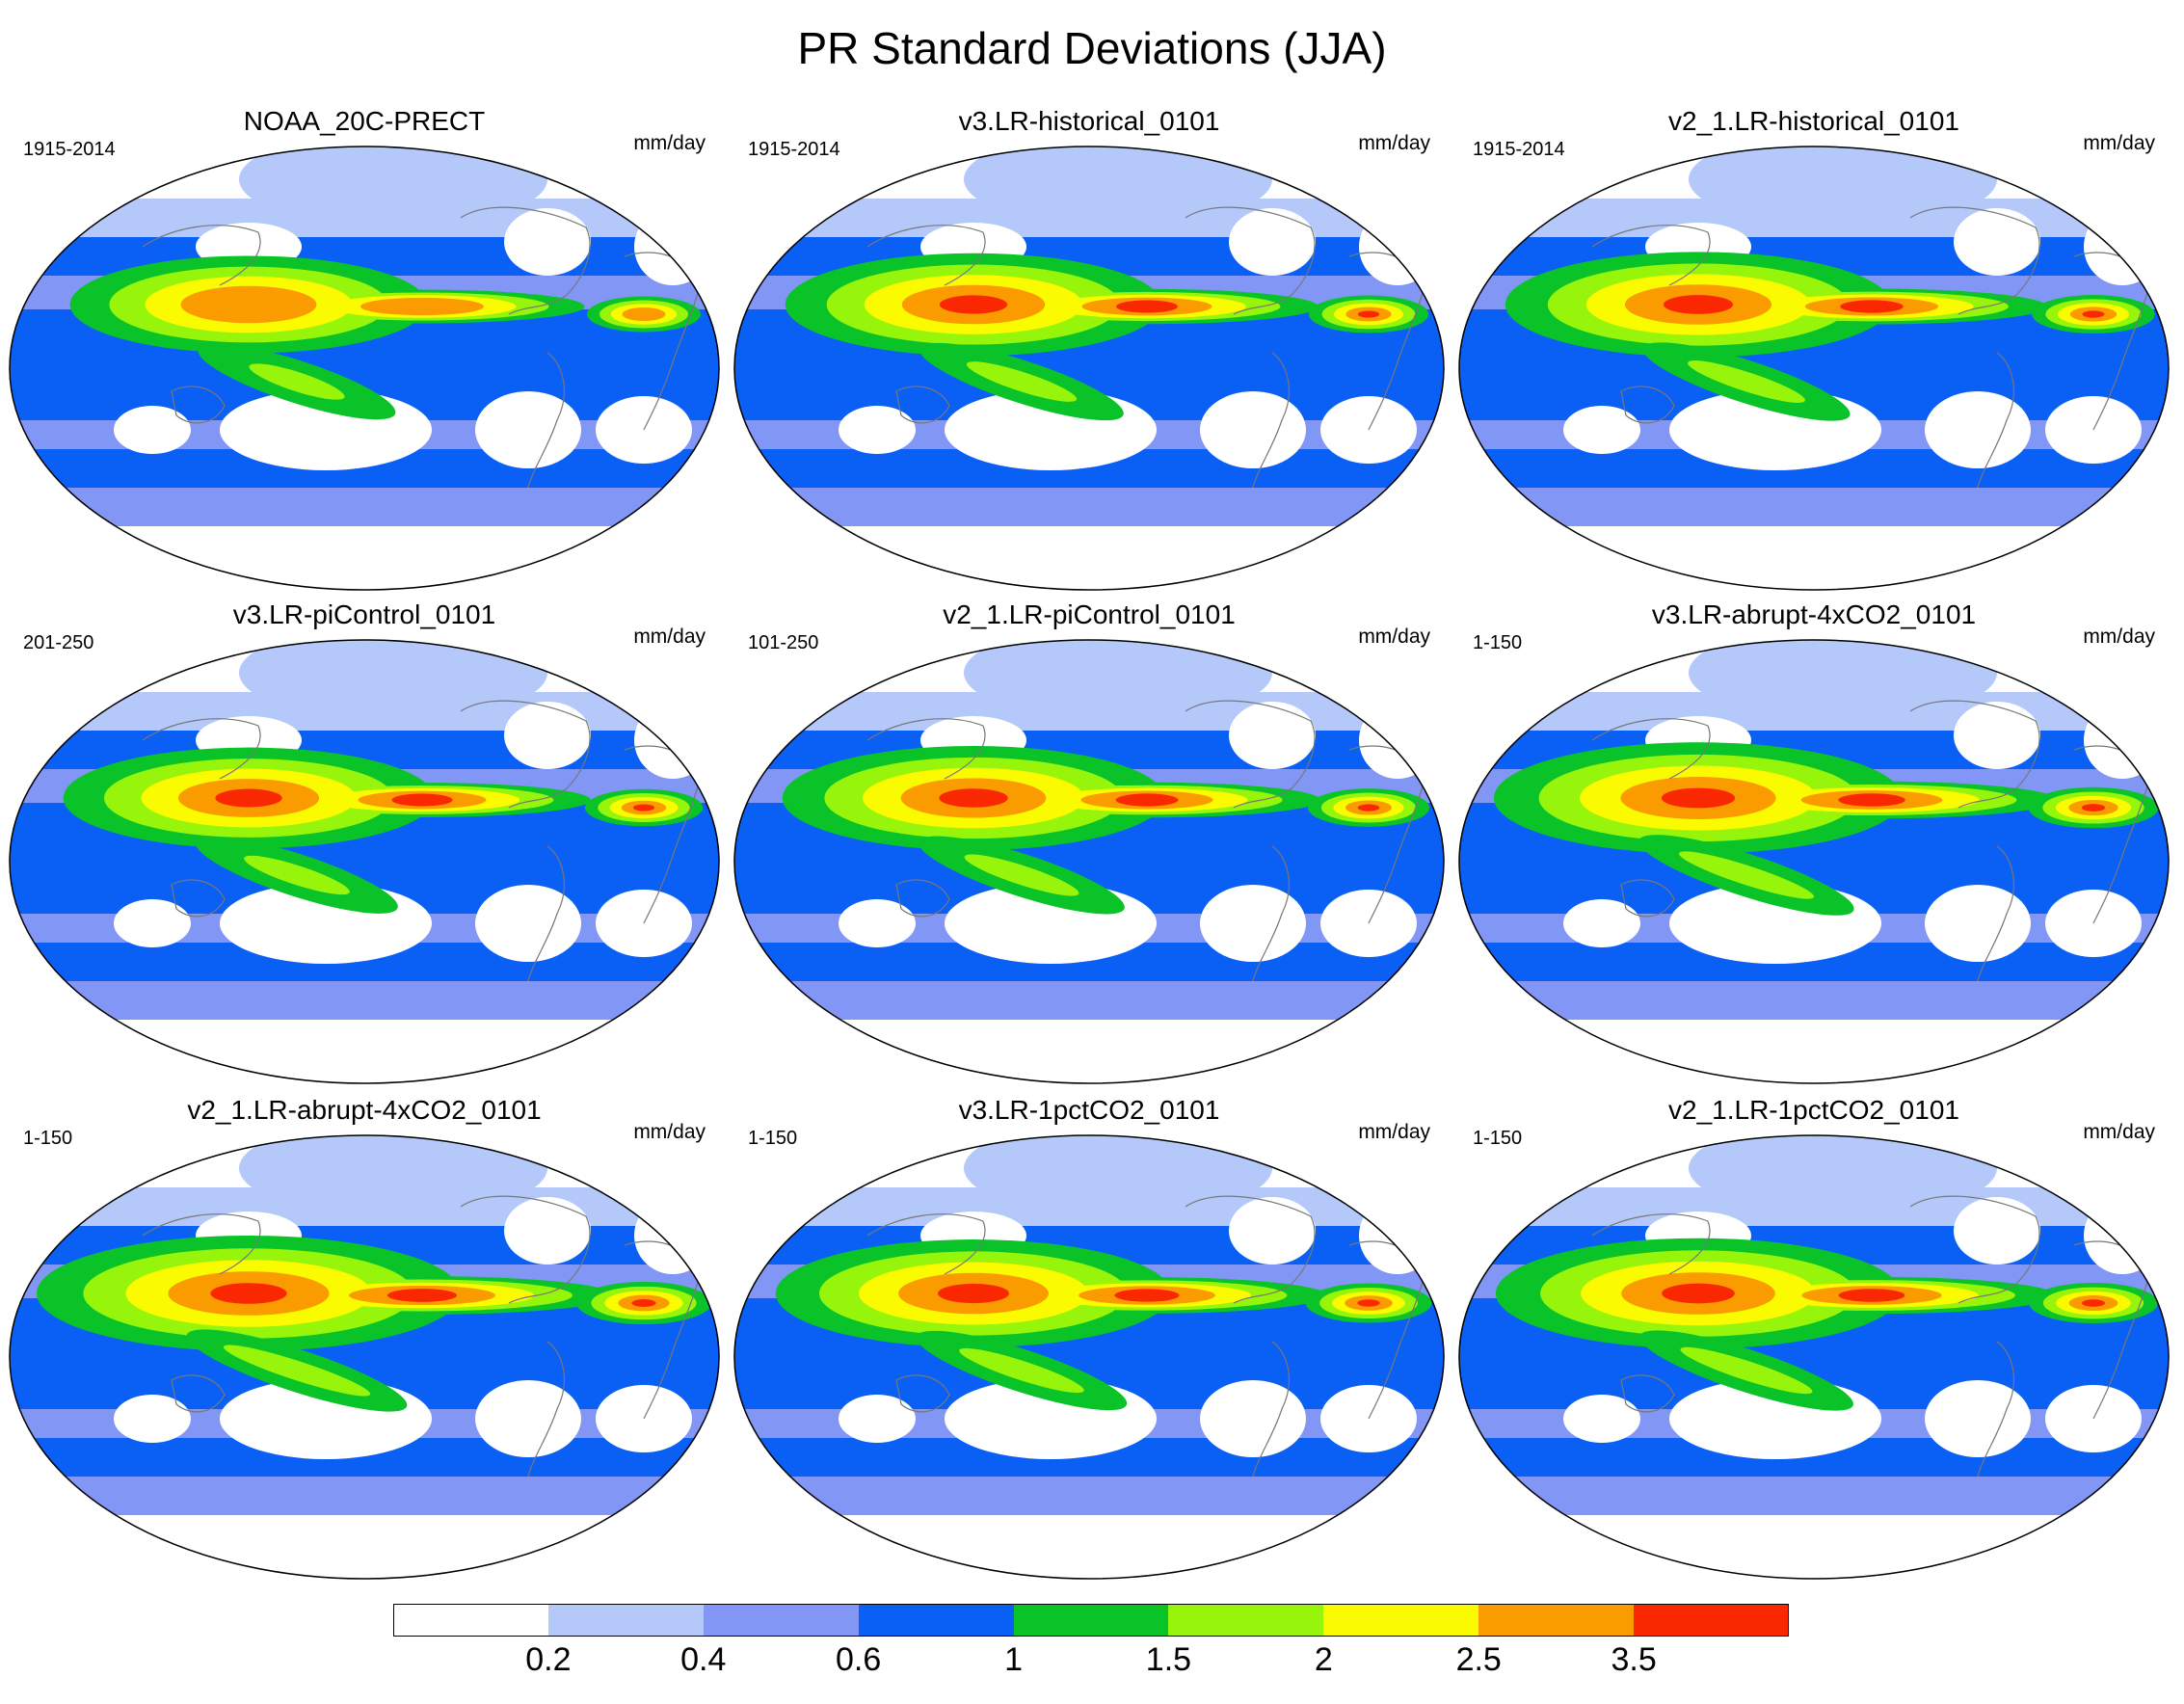 The image size is (2184, 1704). I want to click on map-panel: NOAA_20C-PRECT 1915-2014 mm/day, so click(364, 355).